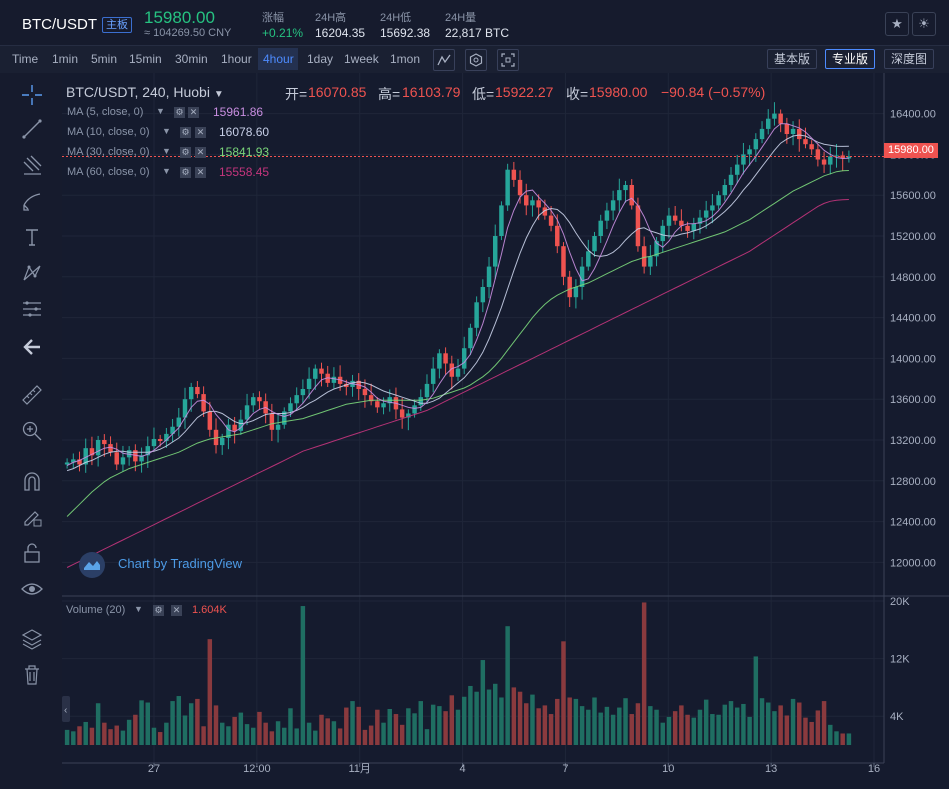 This screenshot has width=949, height=789. What do you see at coordinates (166, 171) in the screenshot?
I see `ma60-dropdown-icon: ▼` at bounding box center [166, 171].